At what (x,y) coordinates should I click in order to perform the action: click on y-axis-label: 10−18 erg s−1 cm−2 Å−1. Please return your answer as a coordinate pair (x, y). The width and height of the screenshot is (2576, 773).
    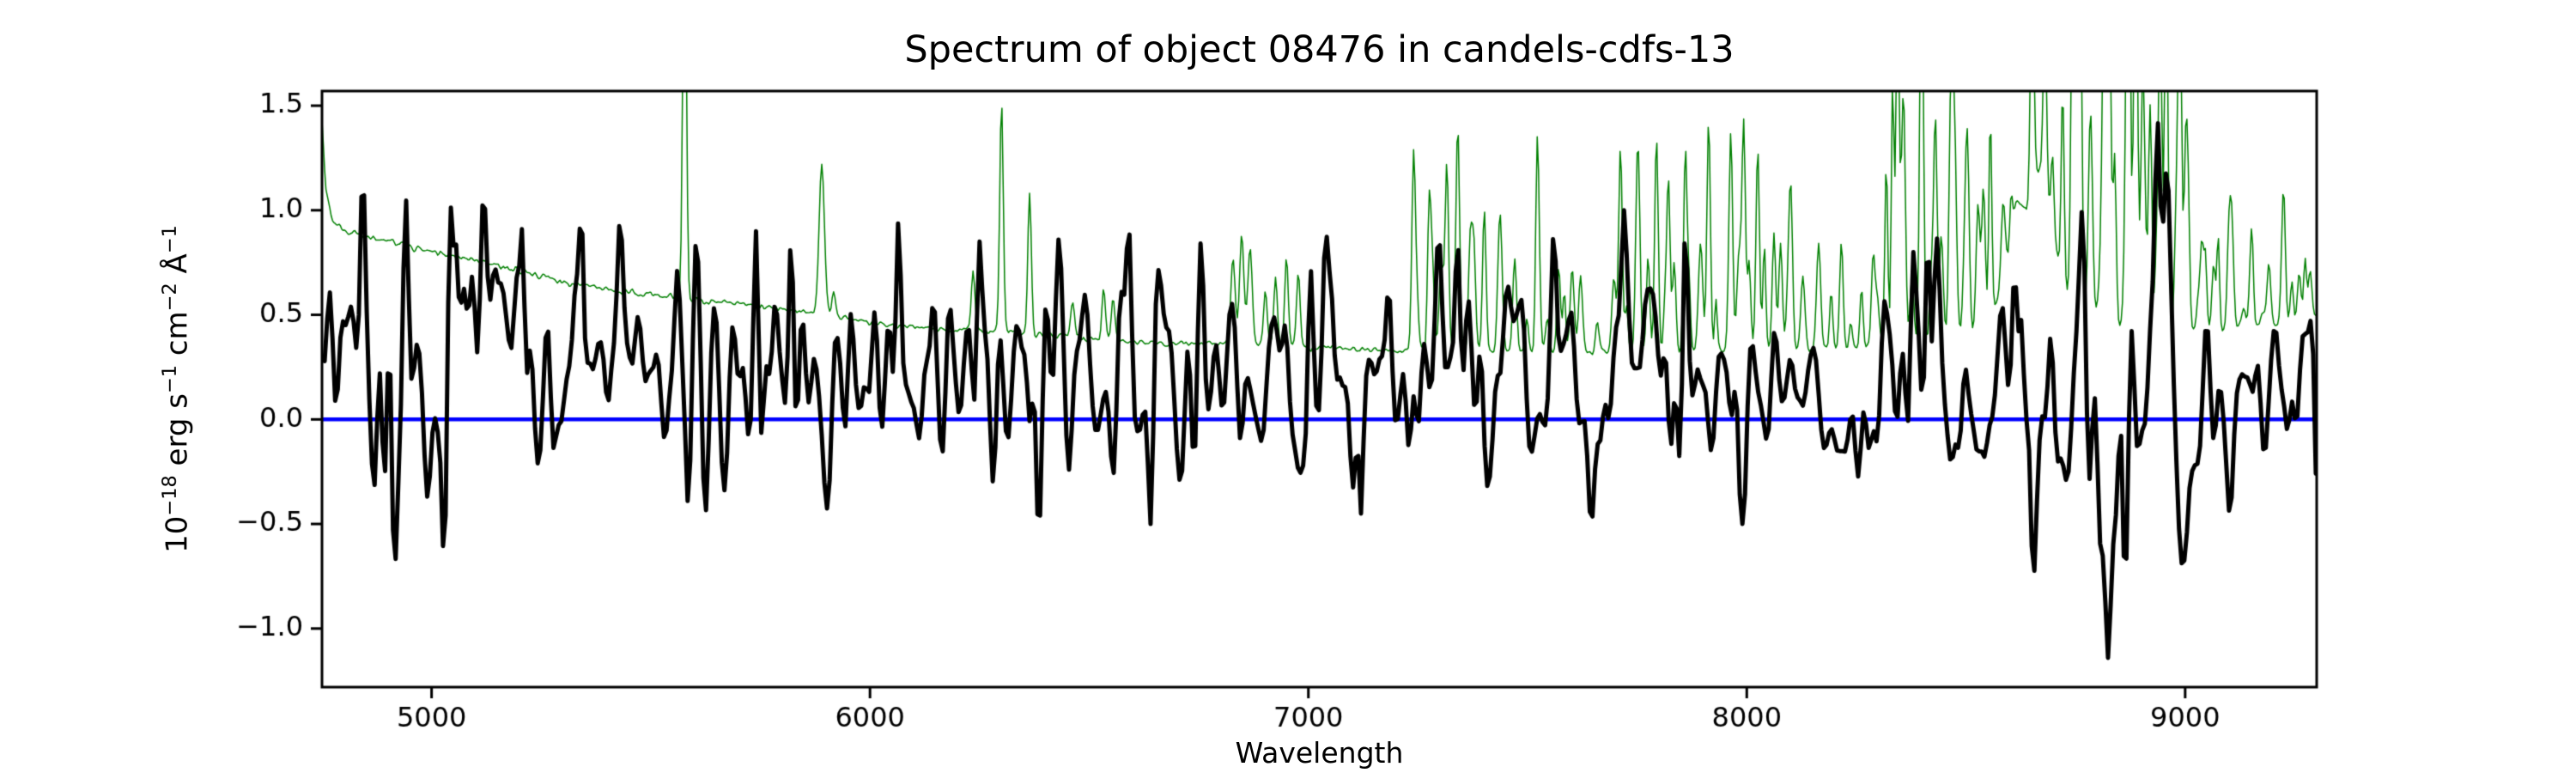
    Looking at the image, I should click on (176, 389).